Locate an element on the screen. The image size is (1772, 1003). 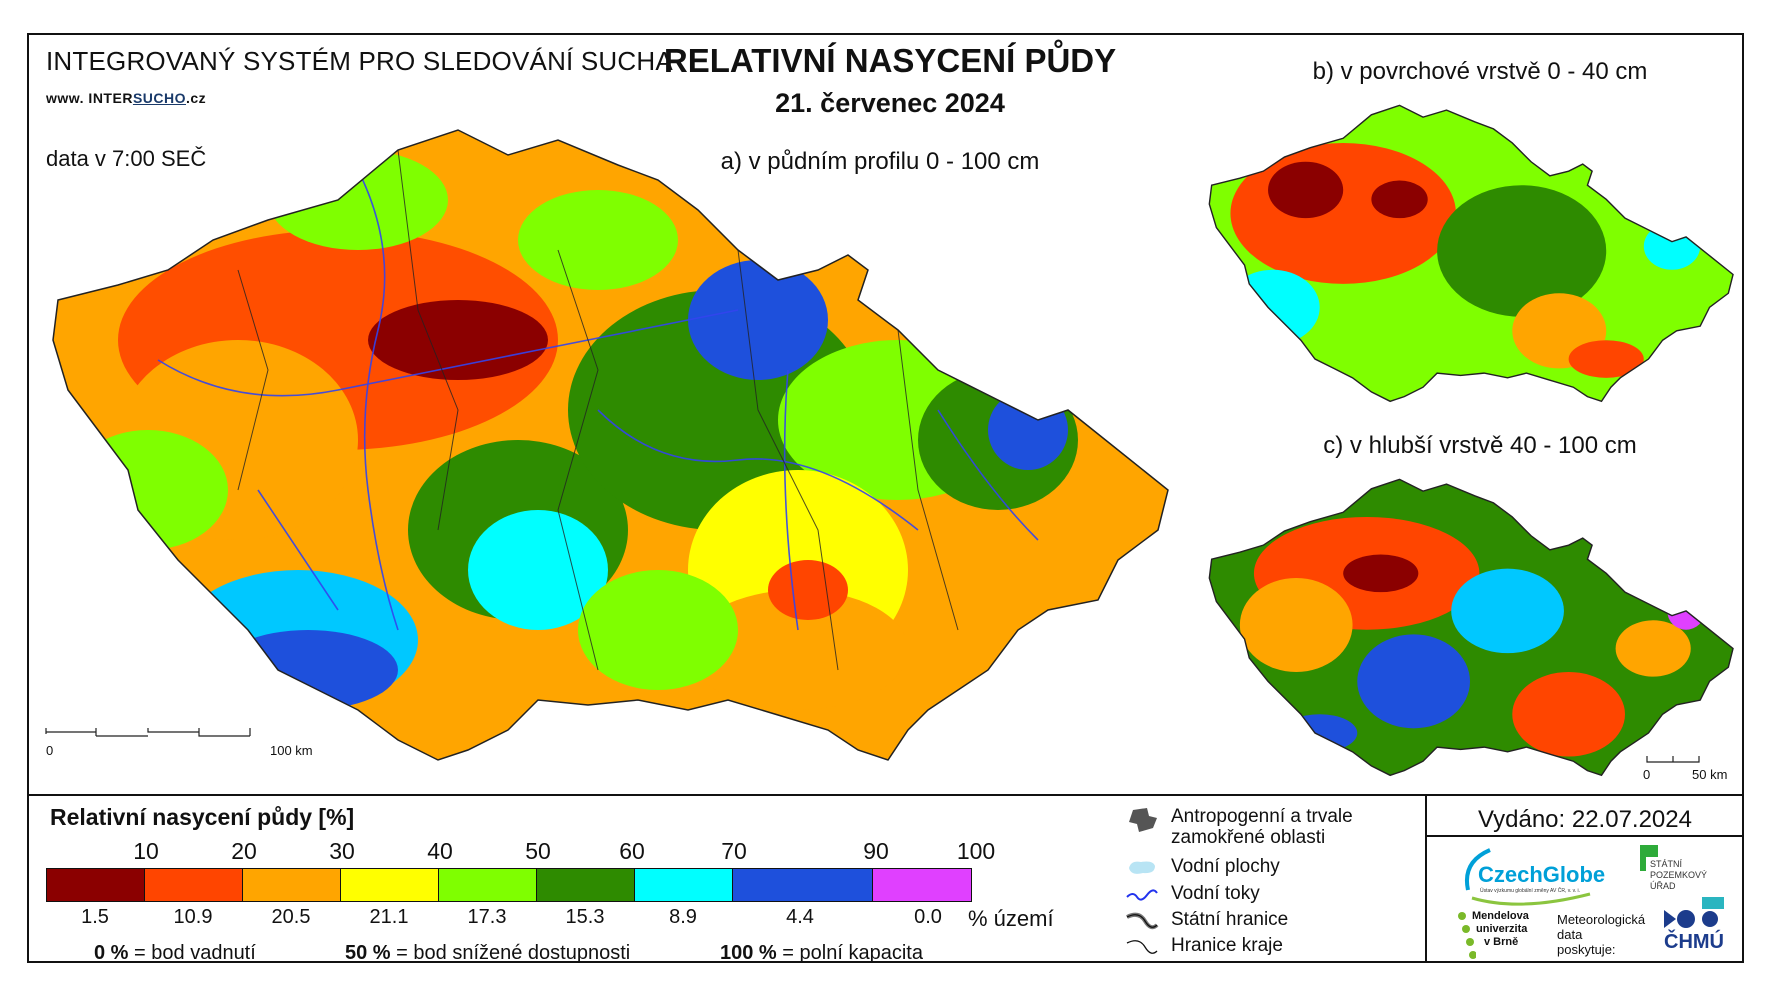
spu-logo: STÁTNÍ POZEMKOVÝ ÚŘAD is located at coordinates (1687, 885).